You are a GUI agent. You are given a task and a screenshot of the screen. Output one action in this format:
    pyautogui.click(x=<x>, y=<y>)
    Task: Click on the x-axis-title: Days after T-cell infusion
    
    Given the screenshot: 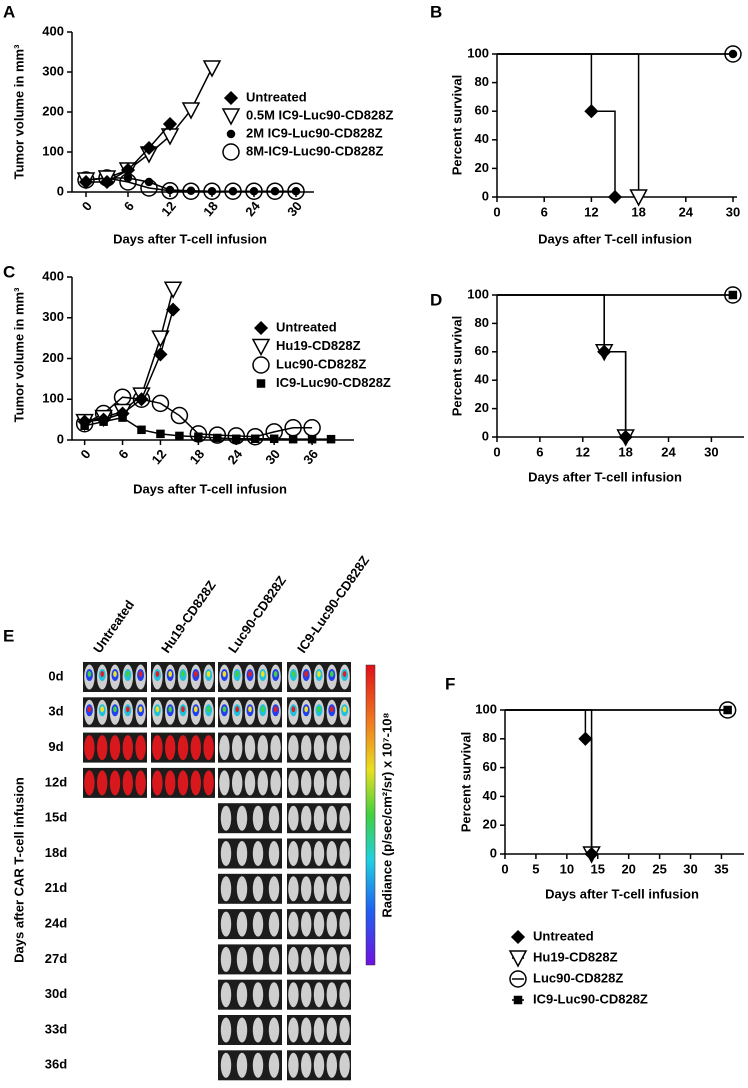 What is the action you would take?
    pyautogui.click(x=190, y=238)
    